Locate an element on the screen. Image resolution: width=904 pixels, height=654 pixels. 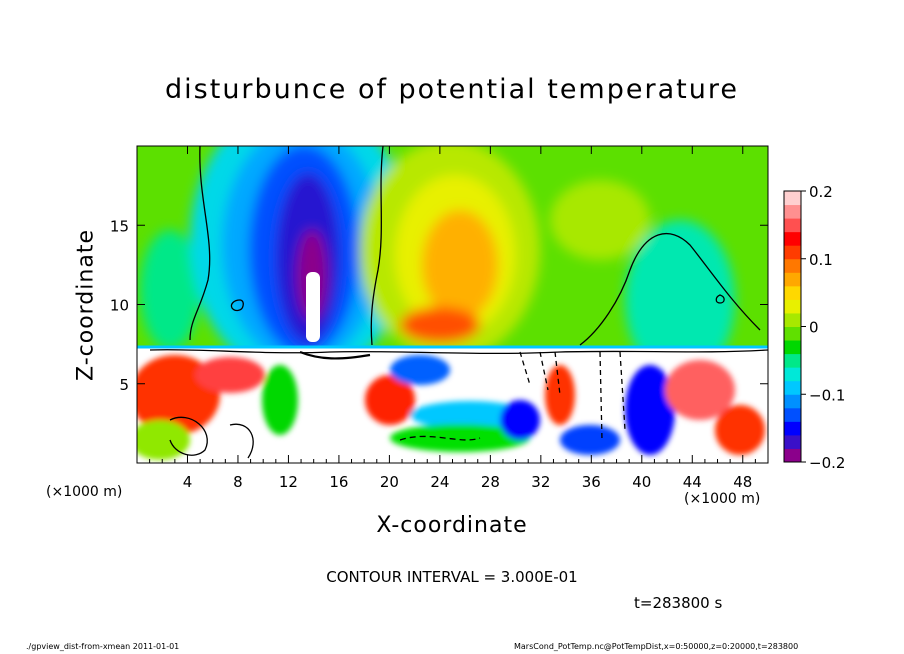
x-tick-label: 16 is located at coordinates (338, 482).